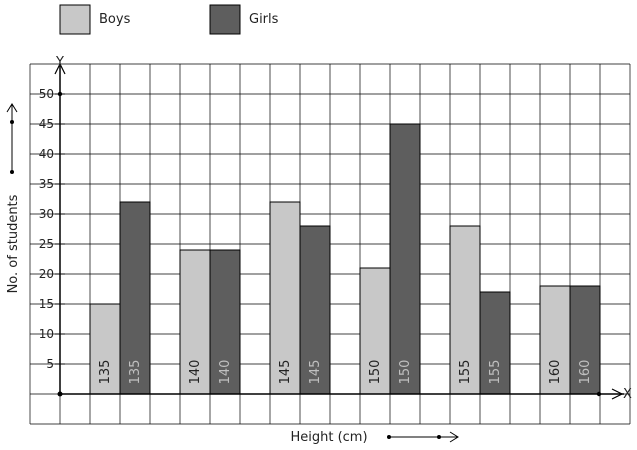 This screenshot has width=637, height=450. What do you see at coordinates (627, 394) in the screenshot?
I see `x-axis-letter: X` at bounding box center [627, 394].